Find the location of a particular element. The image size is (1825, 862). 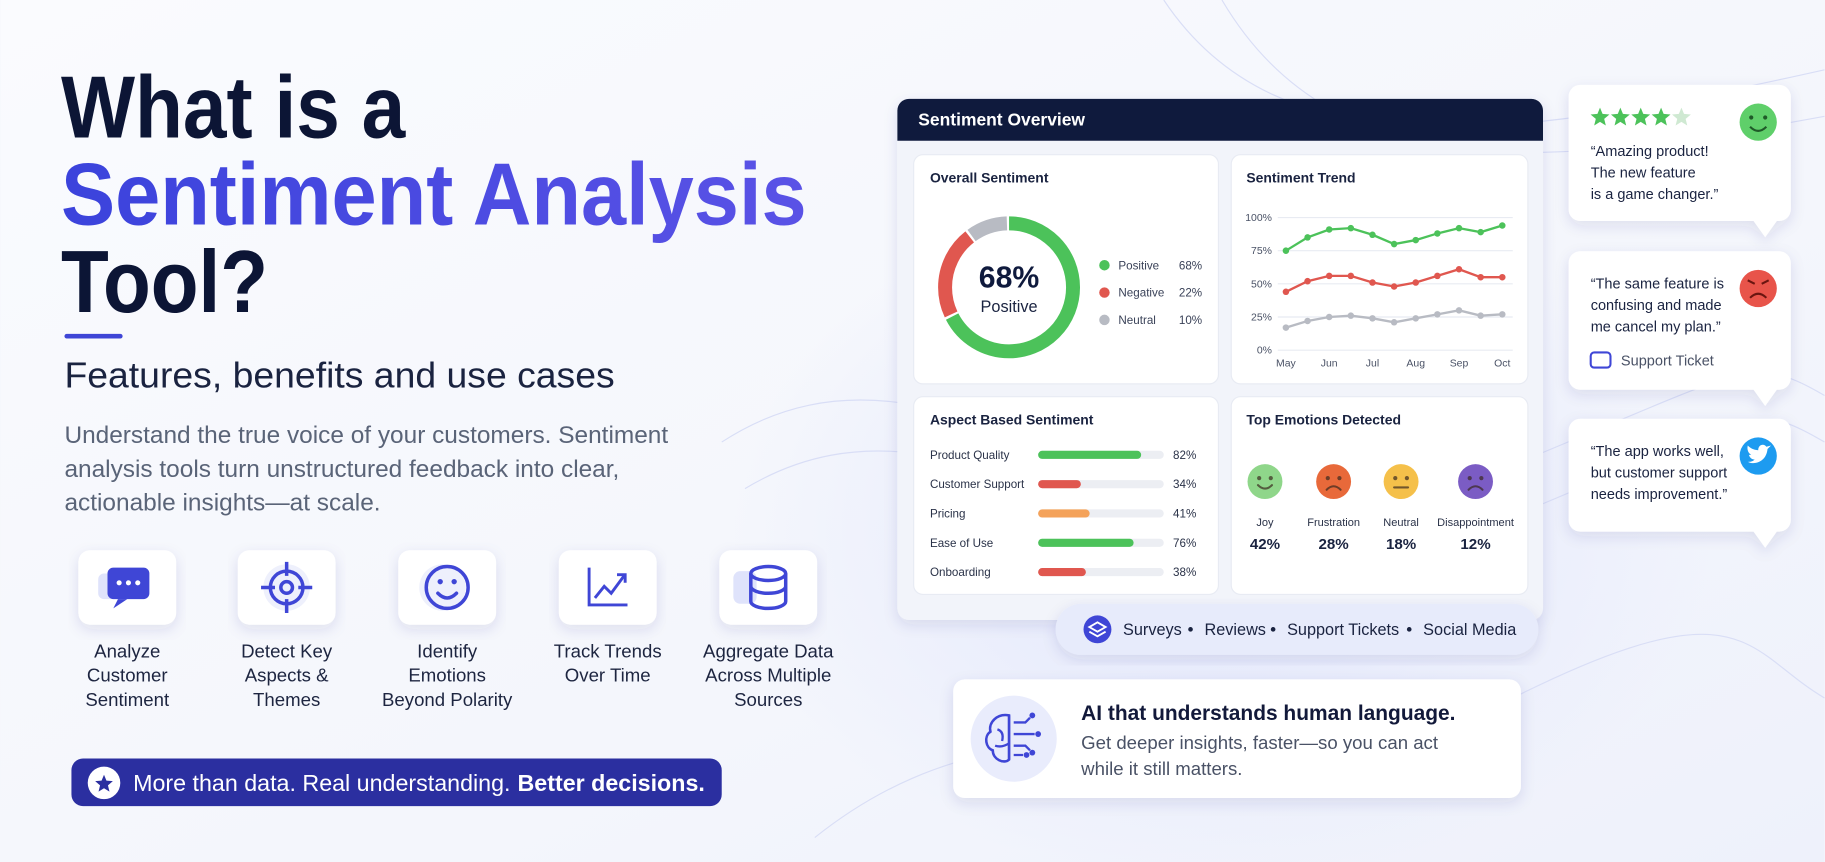

feature-label: Themes is located at coordinates (286, 699).